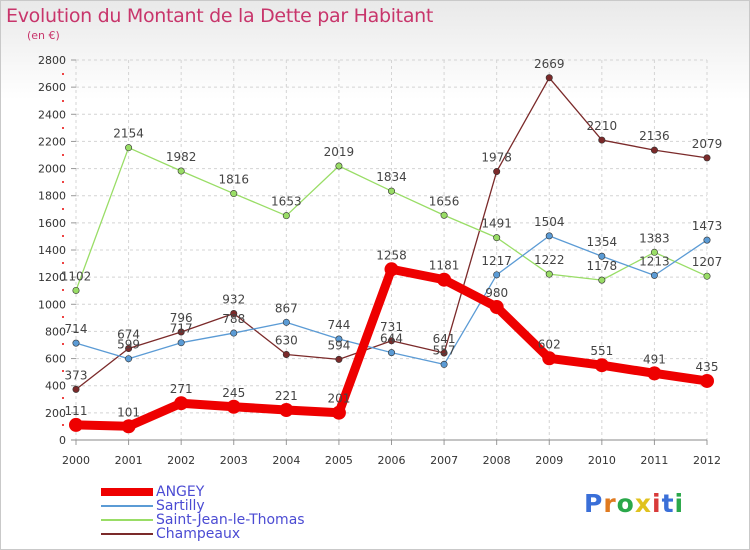 Image resolution: width=750 pixels, height=550 pixels. Describe the element at coordinates (233, 393) in the screenshot. I see `data-label: 245` at that location.